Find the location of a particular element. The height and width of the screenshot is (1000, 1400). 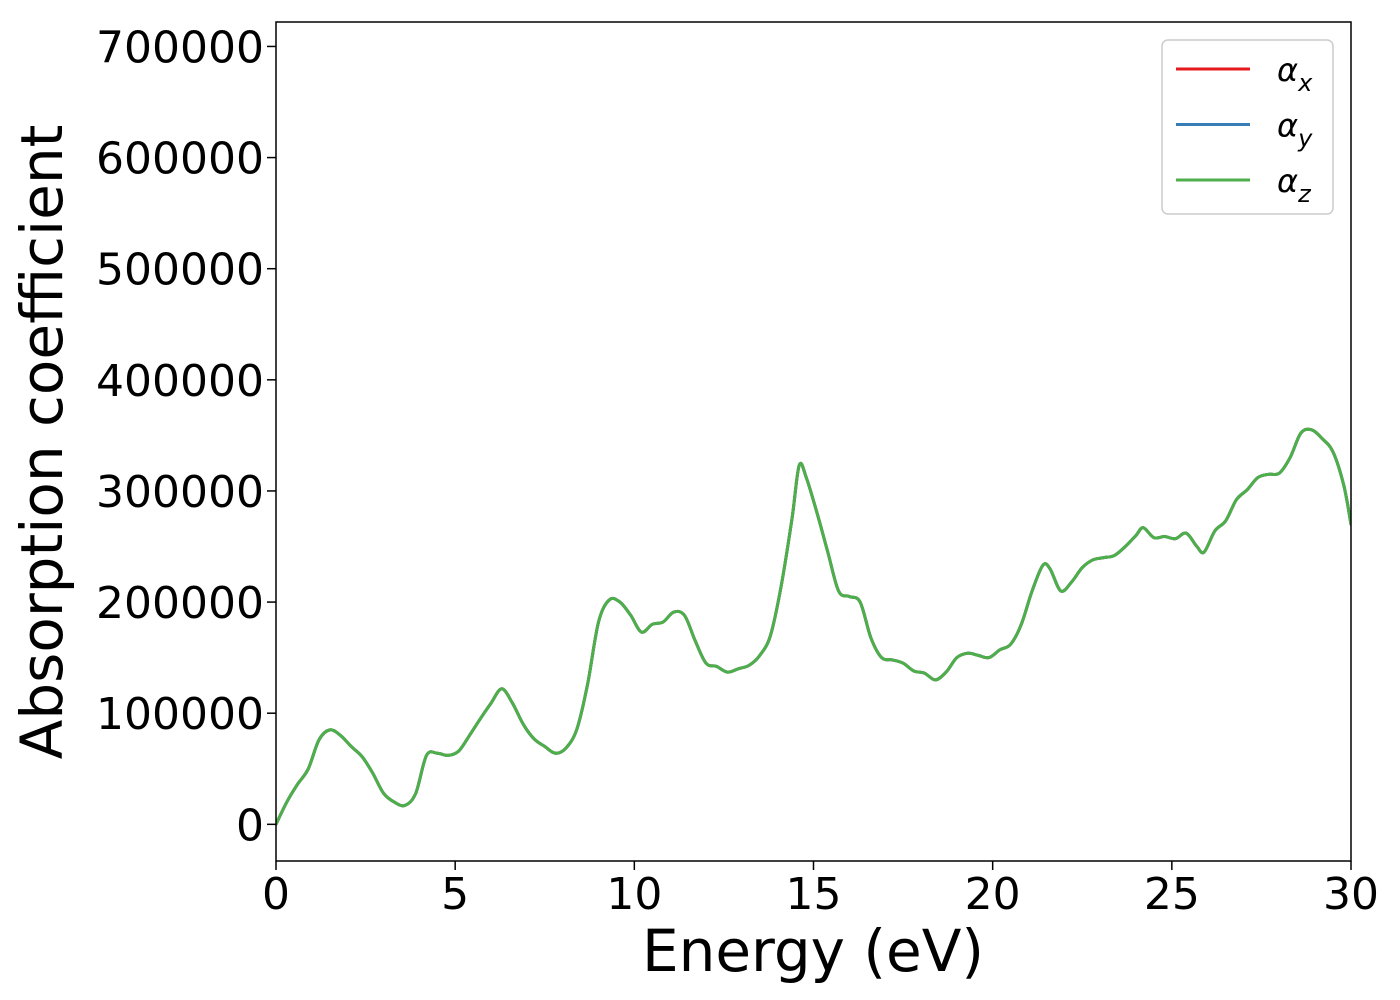

y-tick-label: 700000 is located at coordinates (180, 47).